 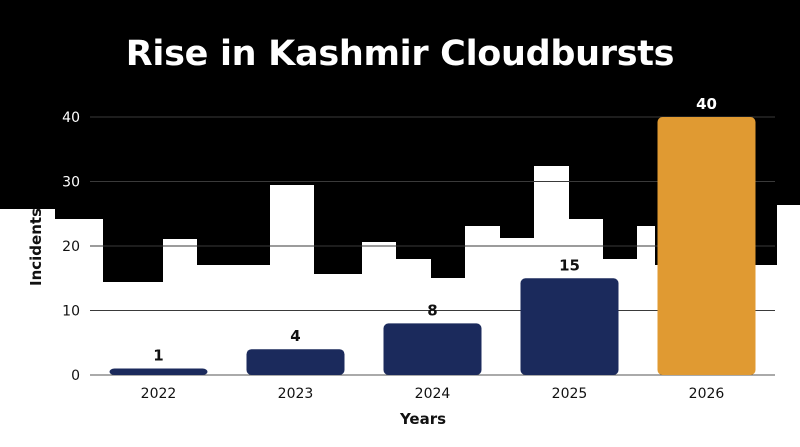 I want to click on data-label: 40, so click(x=706, y=104).